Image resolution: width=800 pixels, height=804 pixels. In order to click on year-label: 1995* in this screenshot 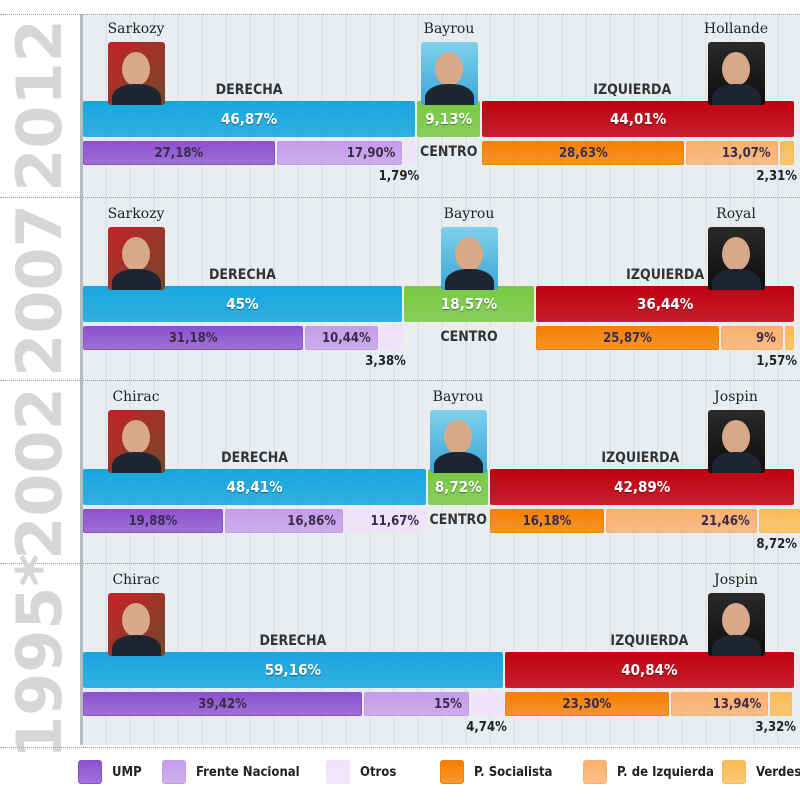, I will do `click(39, 656)`.